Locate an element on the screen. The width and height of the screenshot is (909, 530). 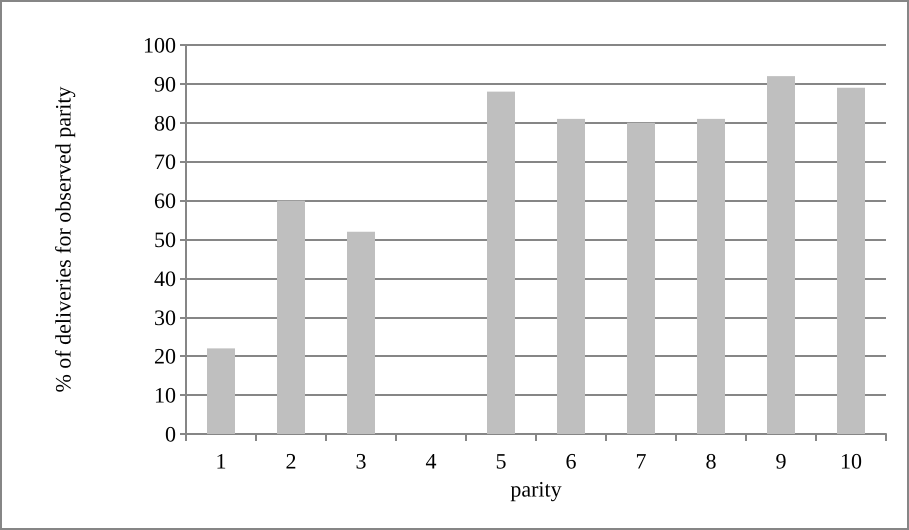
x-tick-label: 8 is located at coordinates (711, 461).